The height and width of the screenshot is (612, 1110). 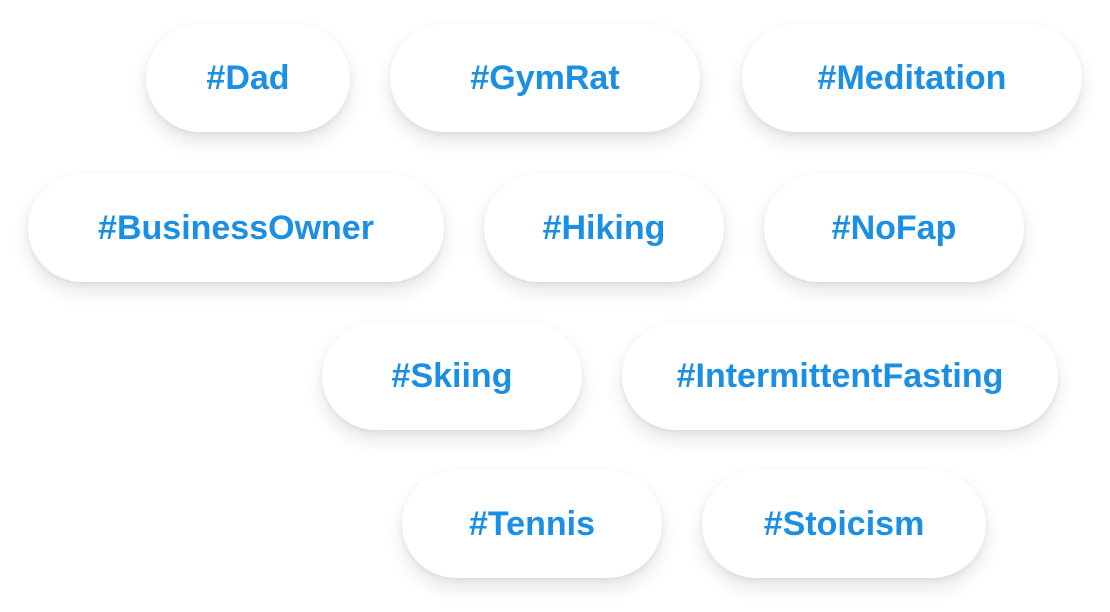 I want to click on tag-intermittentfasting: #IntermittentFasting, so click(x=840, y=376).